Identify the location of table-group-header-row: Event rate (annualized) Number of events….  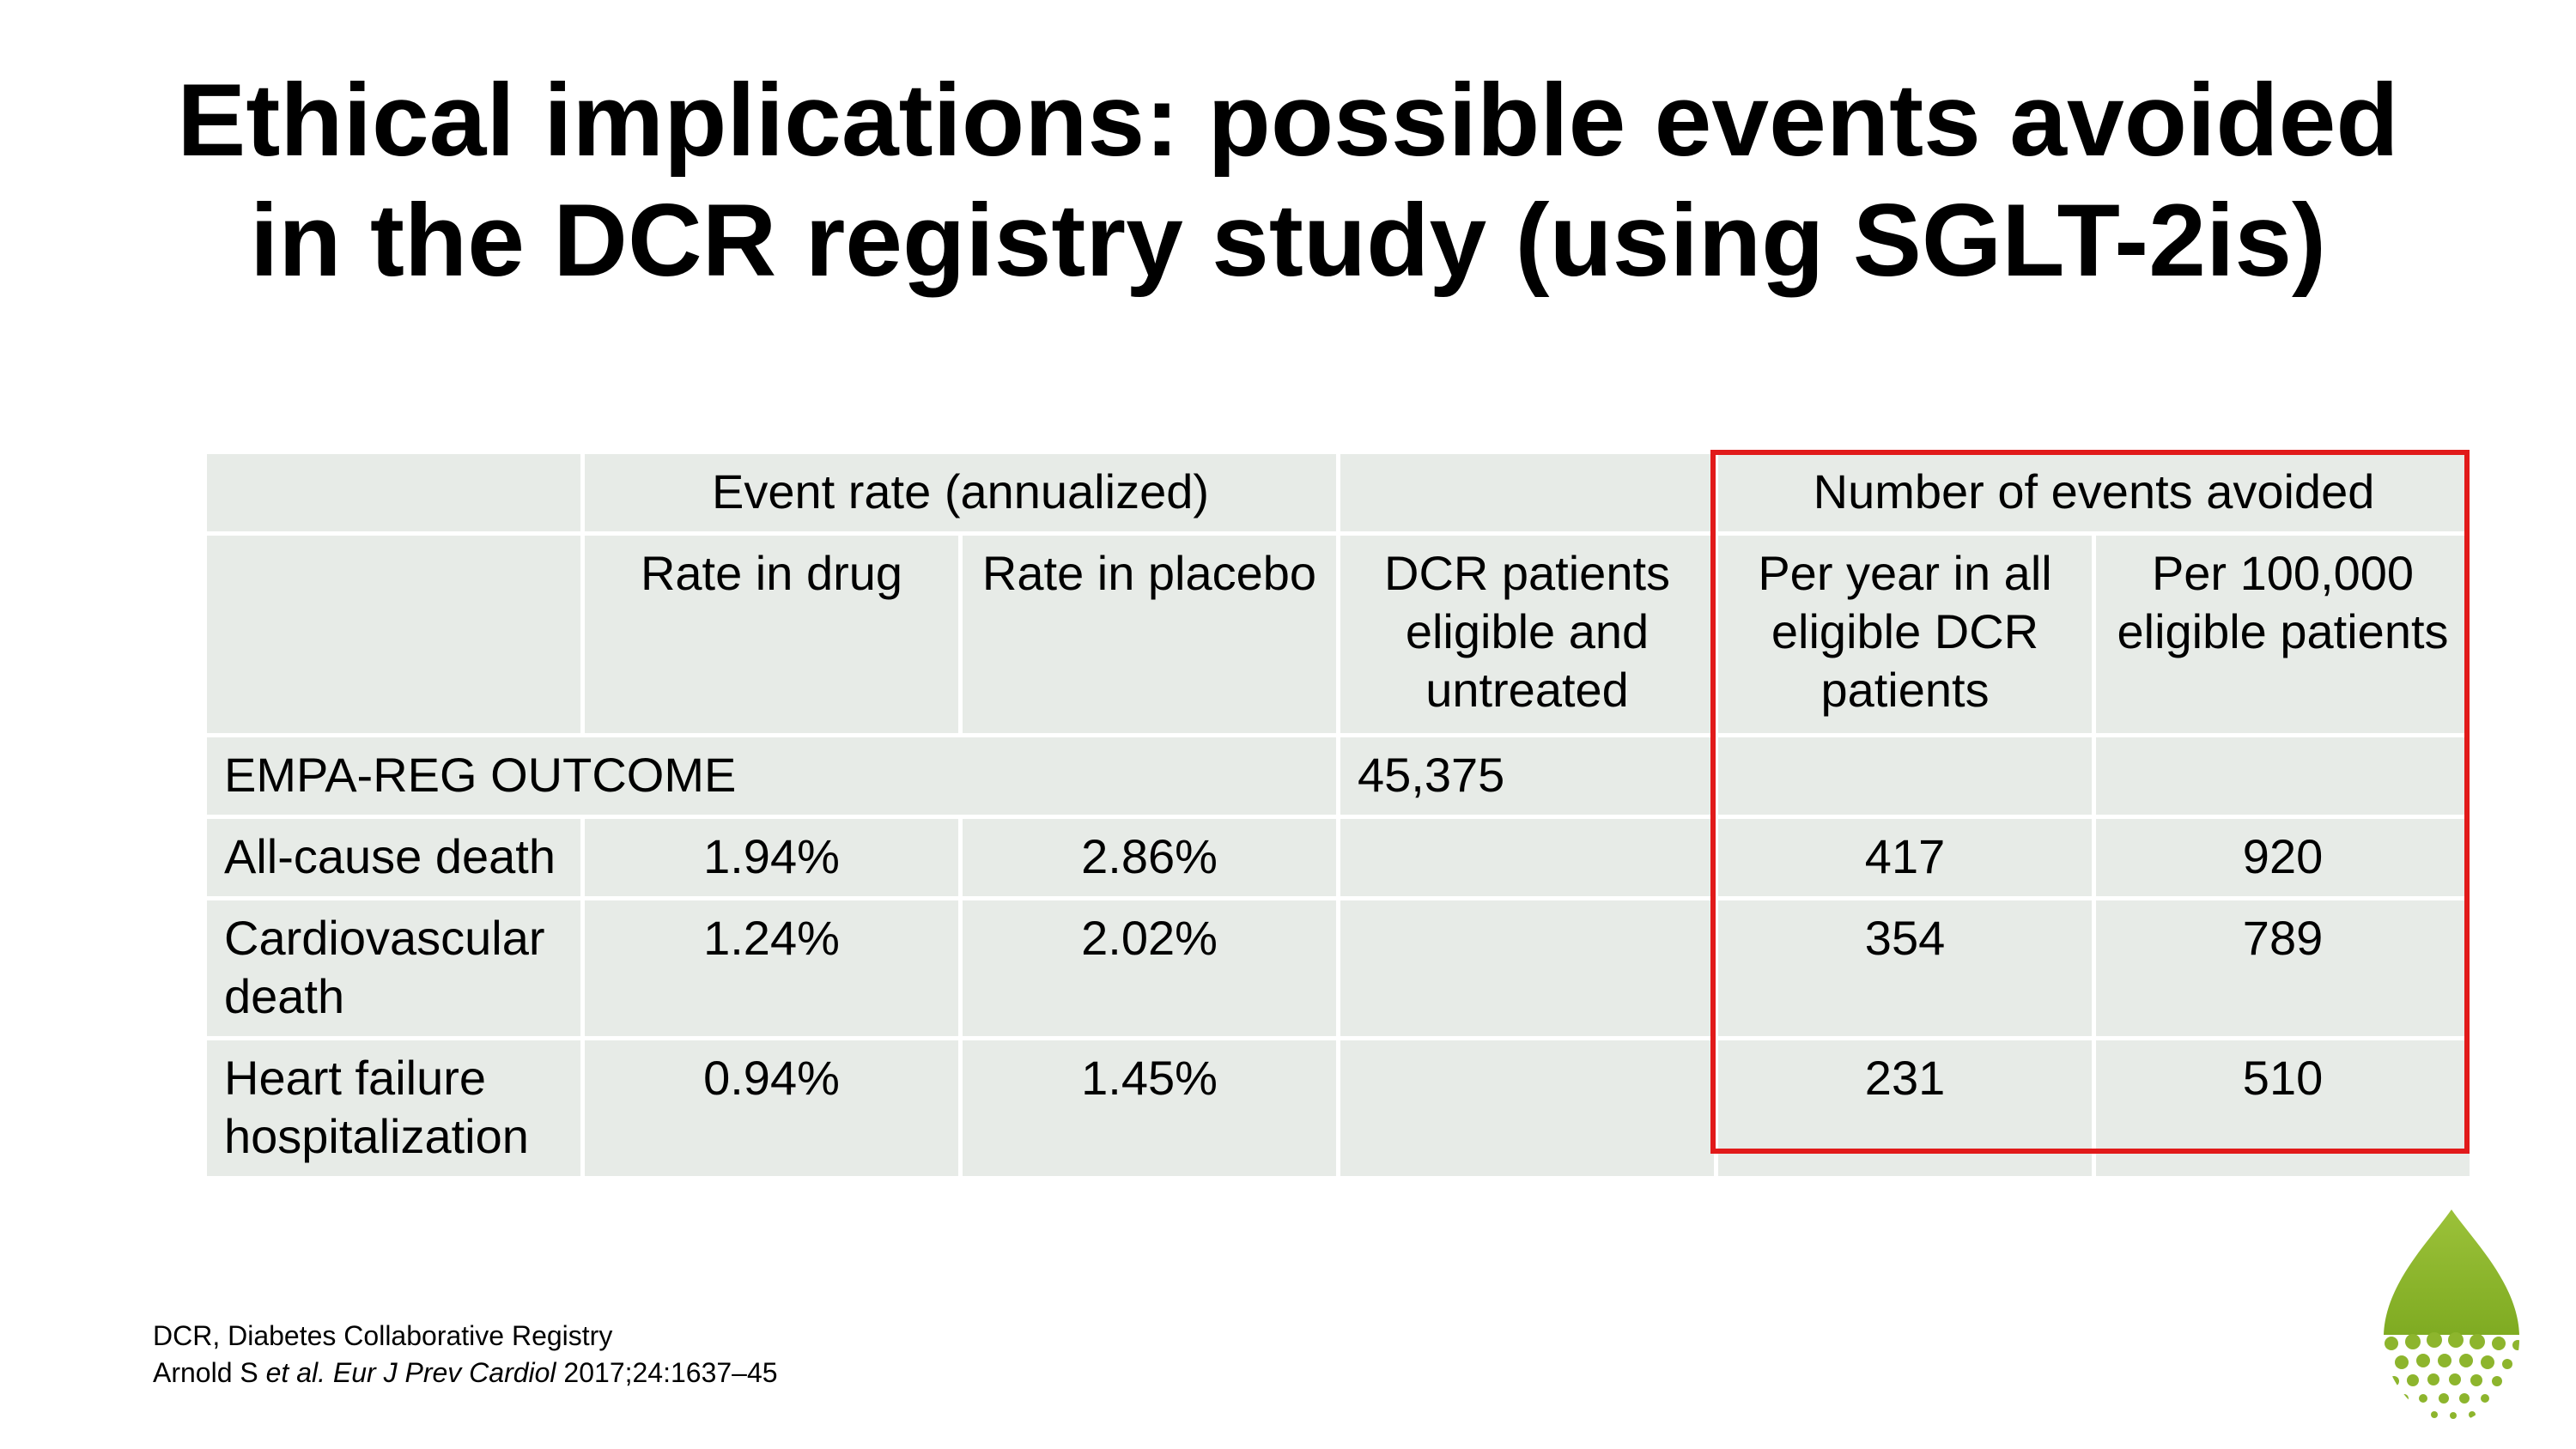
(1339, 493).